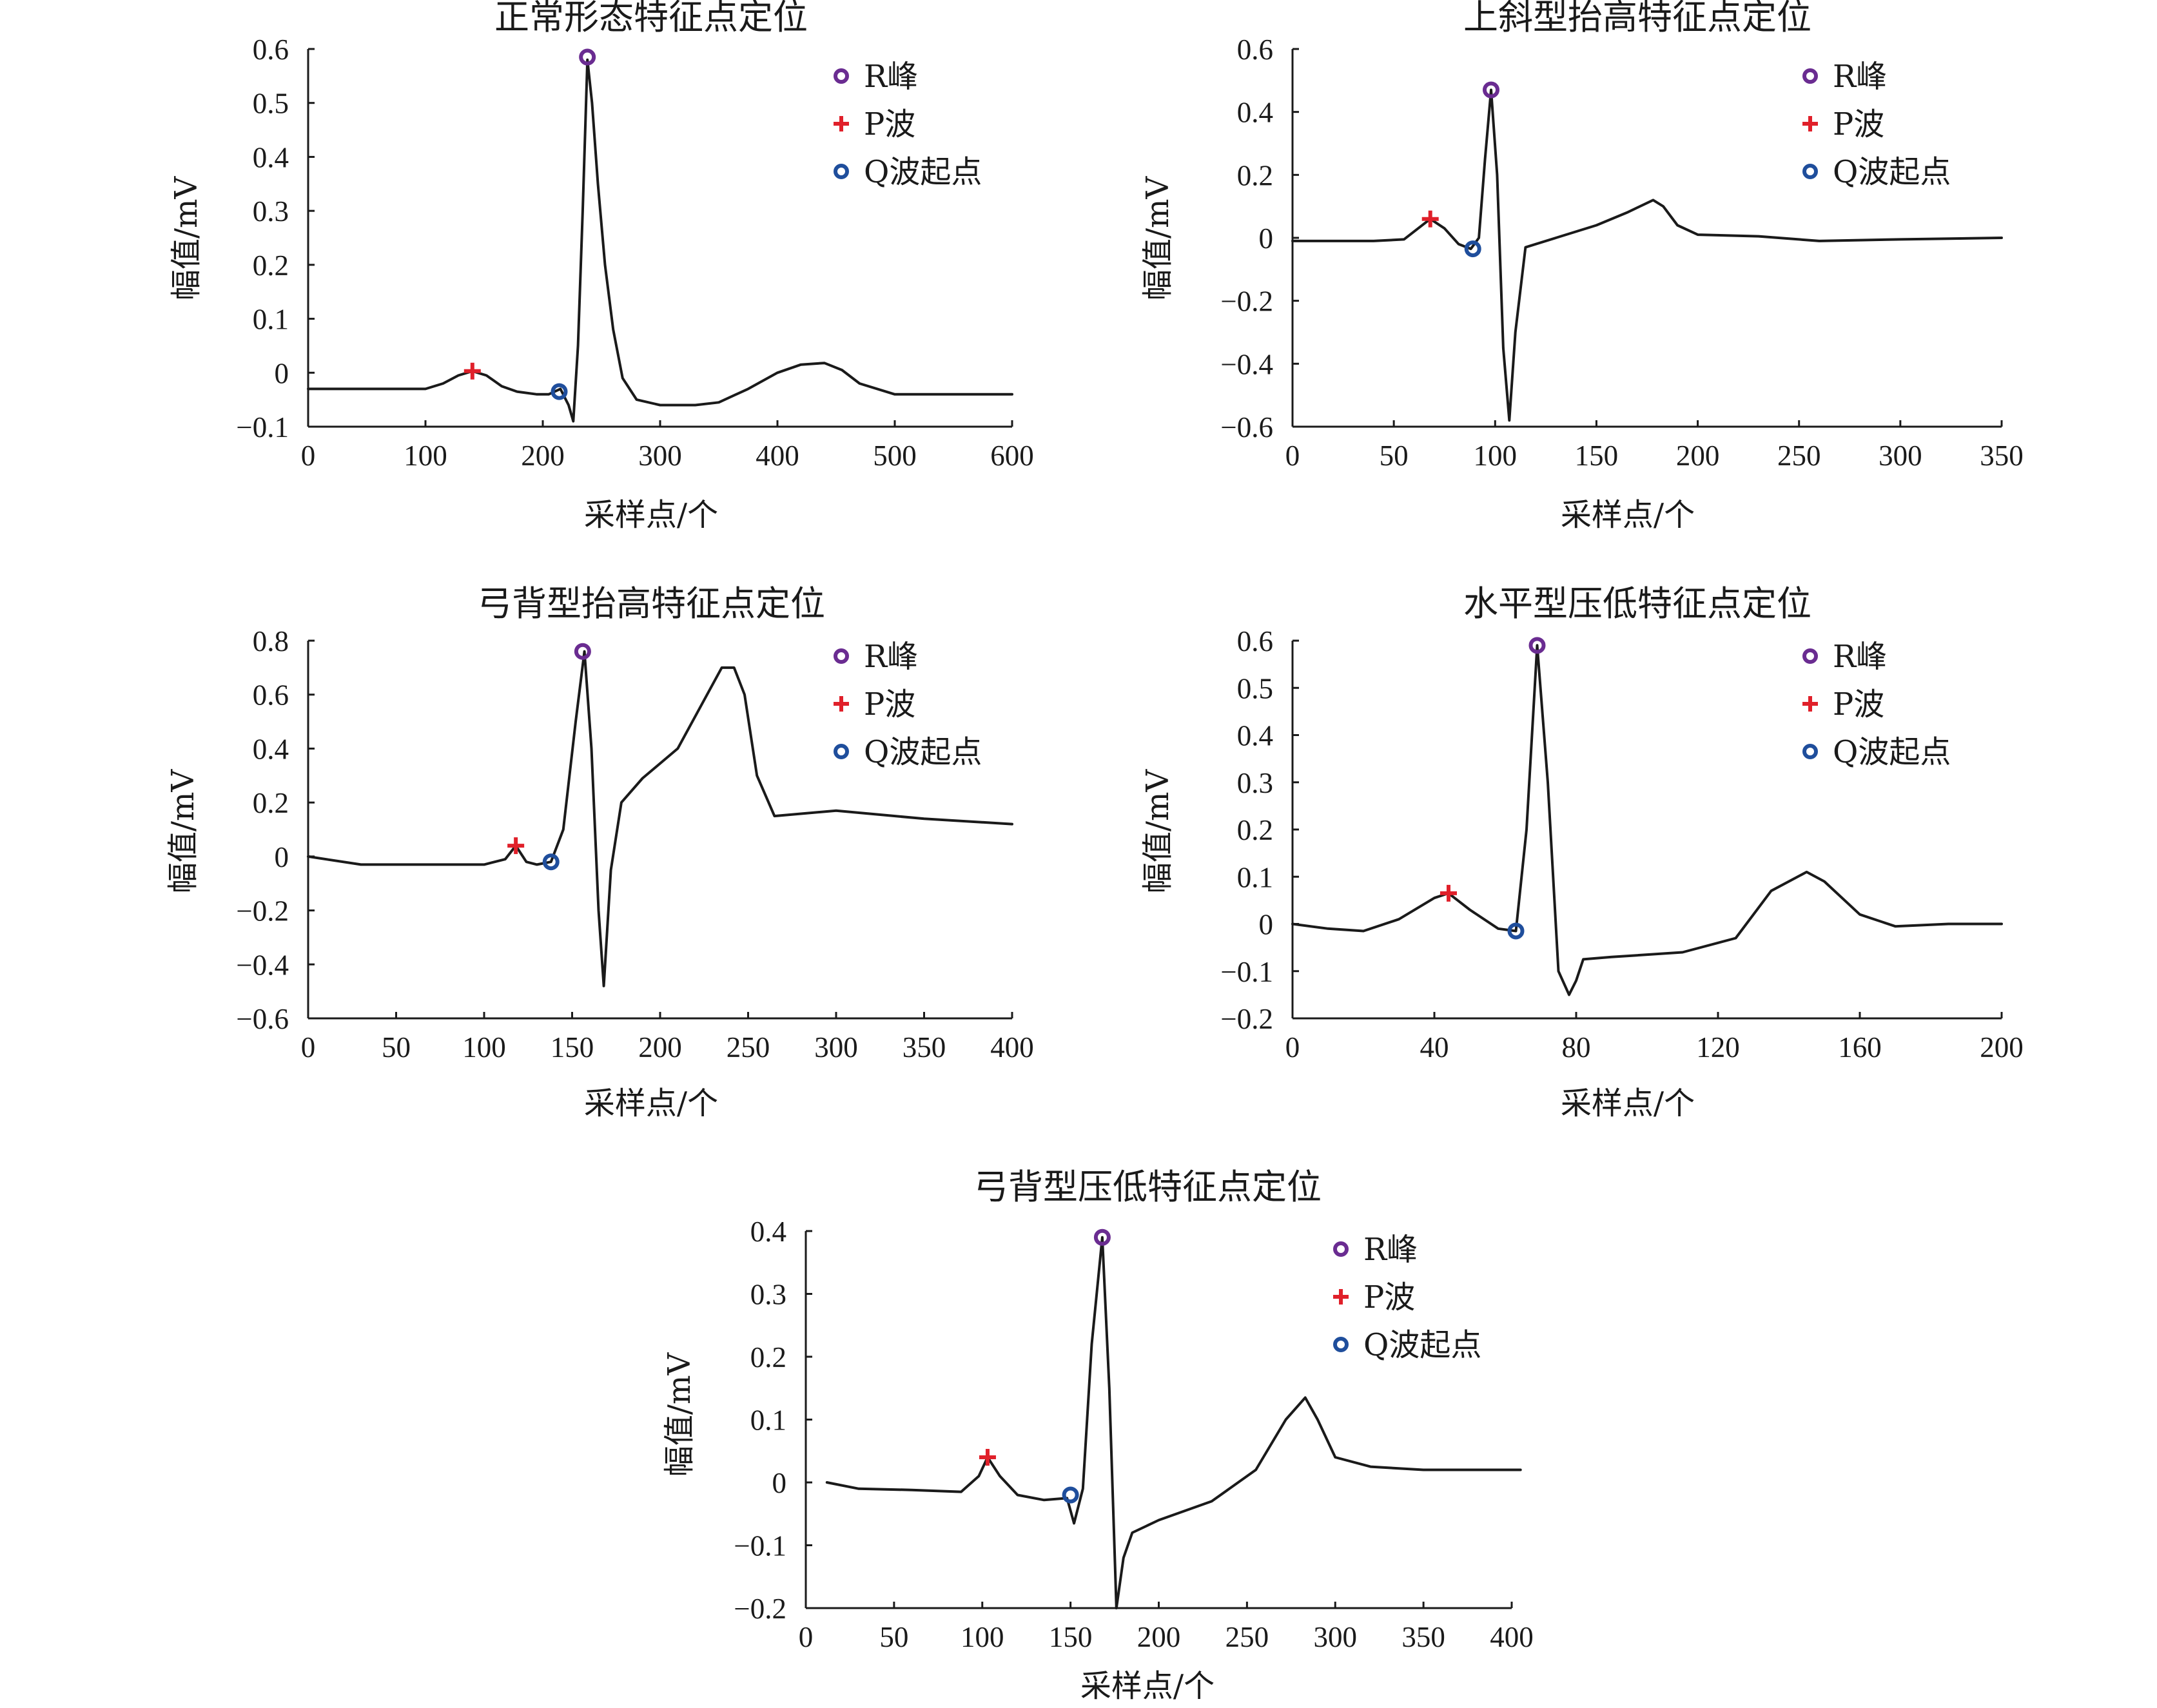 Image resolution: width=2157 pixels, height=1708 pixels. Describe the element at coordinates (262, 1019) in the screenshot. I see `y-tick-label: −0.6` at that location.